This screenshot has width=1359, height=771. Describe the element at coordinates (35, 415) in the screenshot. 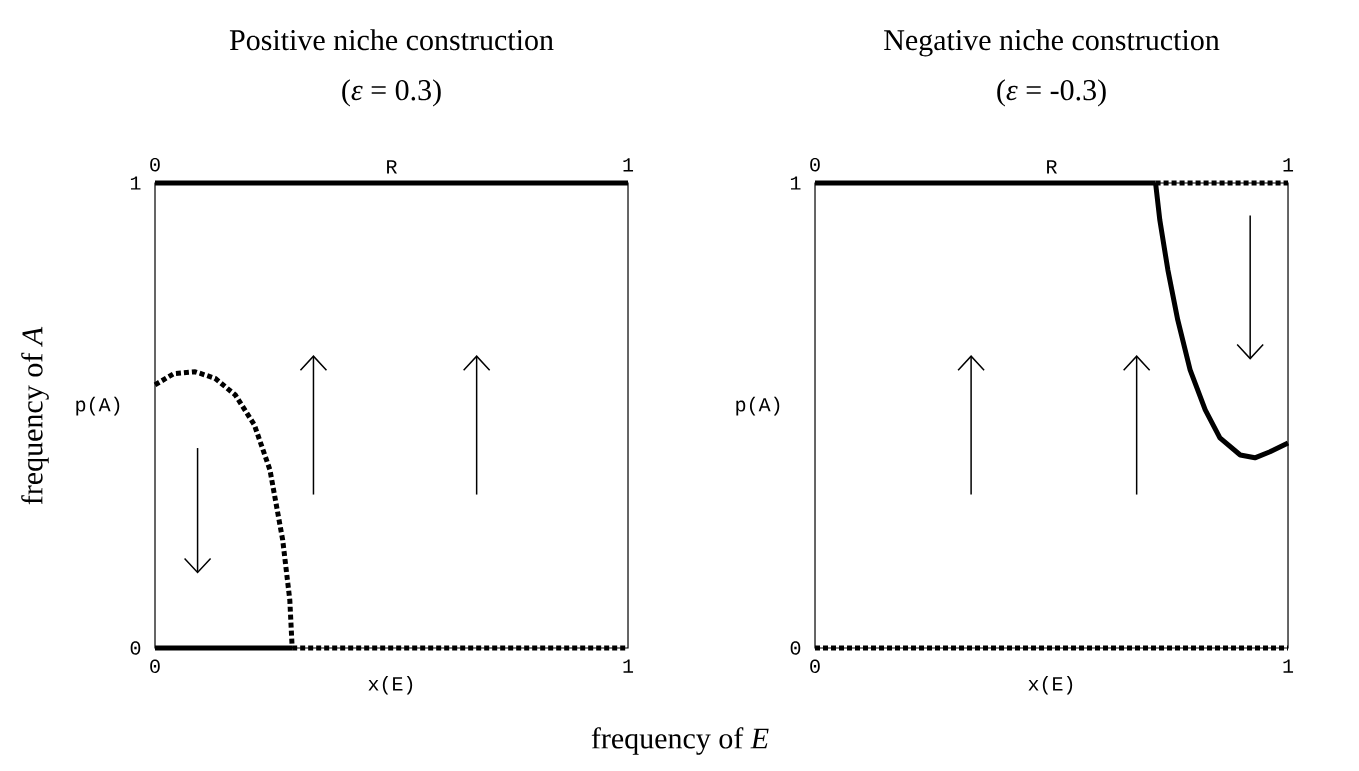

I see `text: frequency of A` at that location.